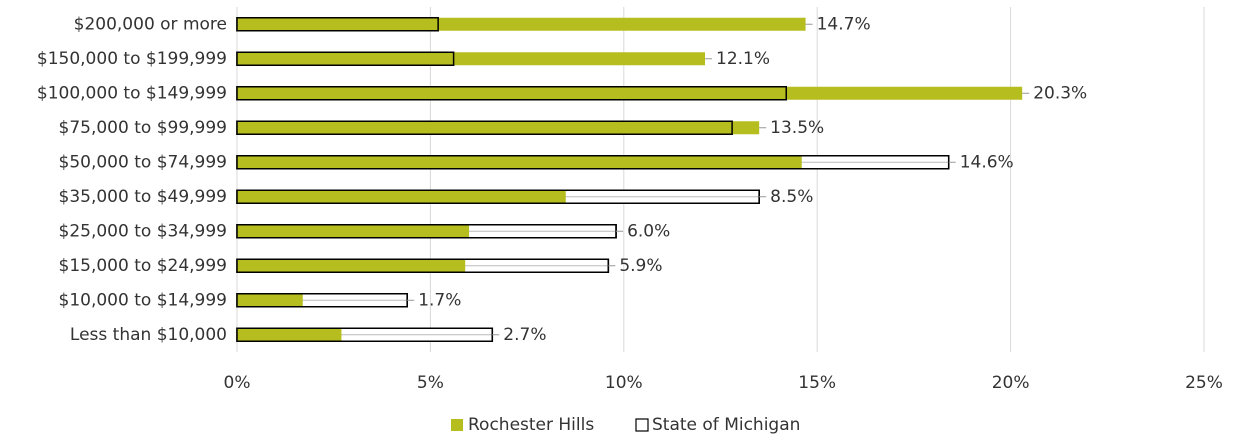  Describe the element at coordinates (726, 425) in the screenshot. I see `legend-label: State of Michigan` at that location.